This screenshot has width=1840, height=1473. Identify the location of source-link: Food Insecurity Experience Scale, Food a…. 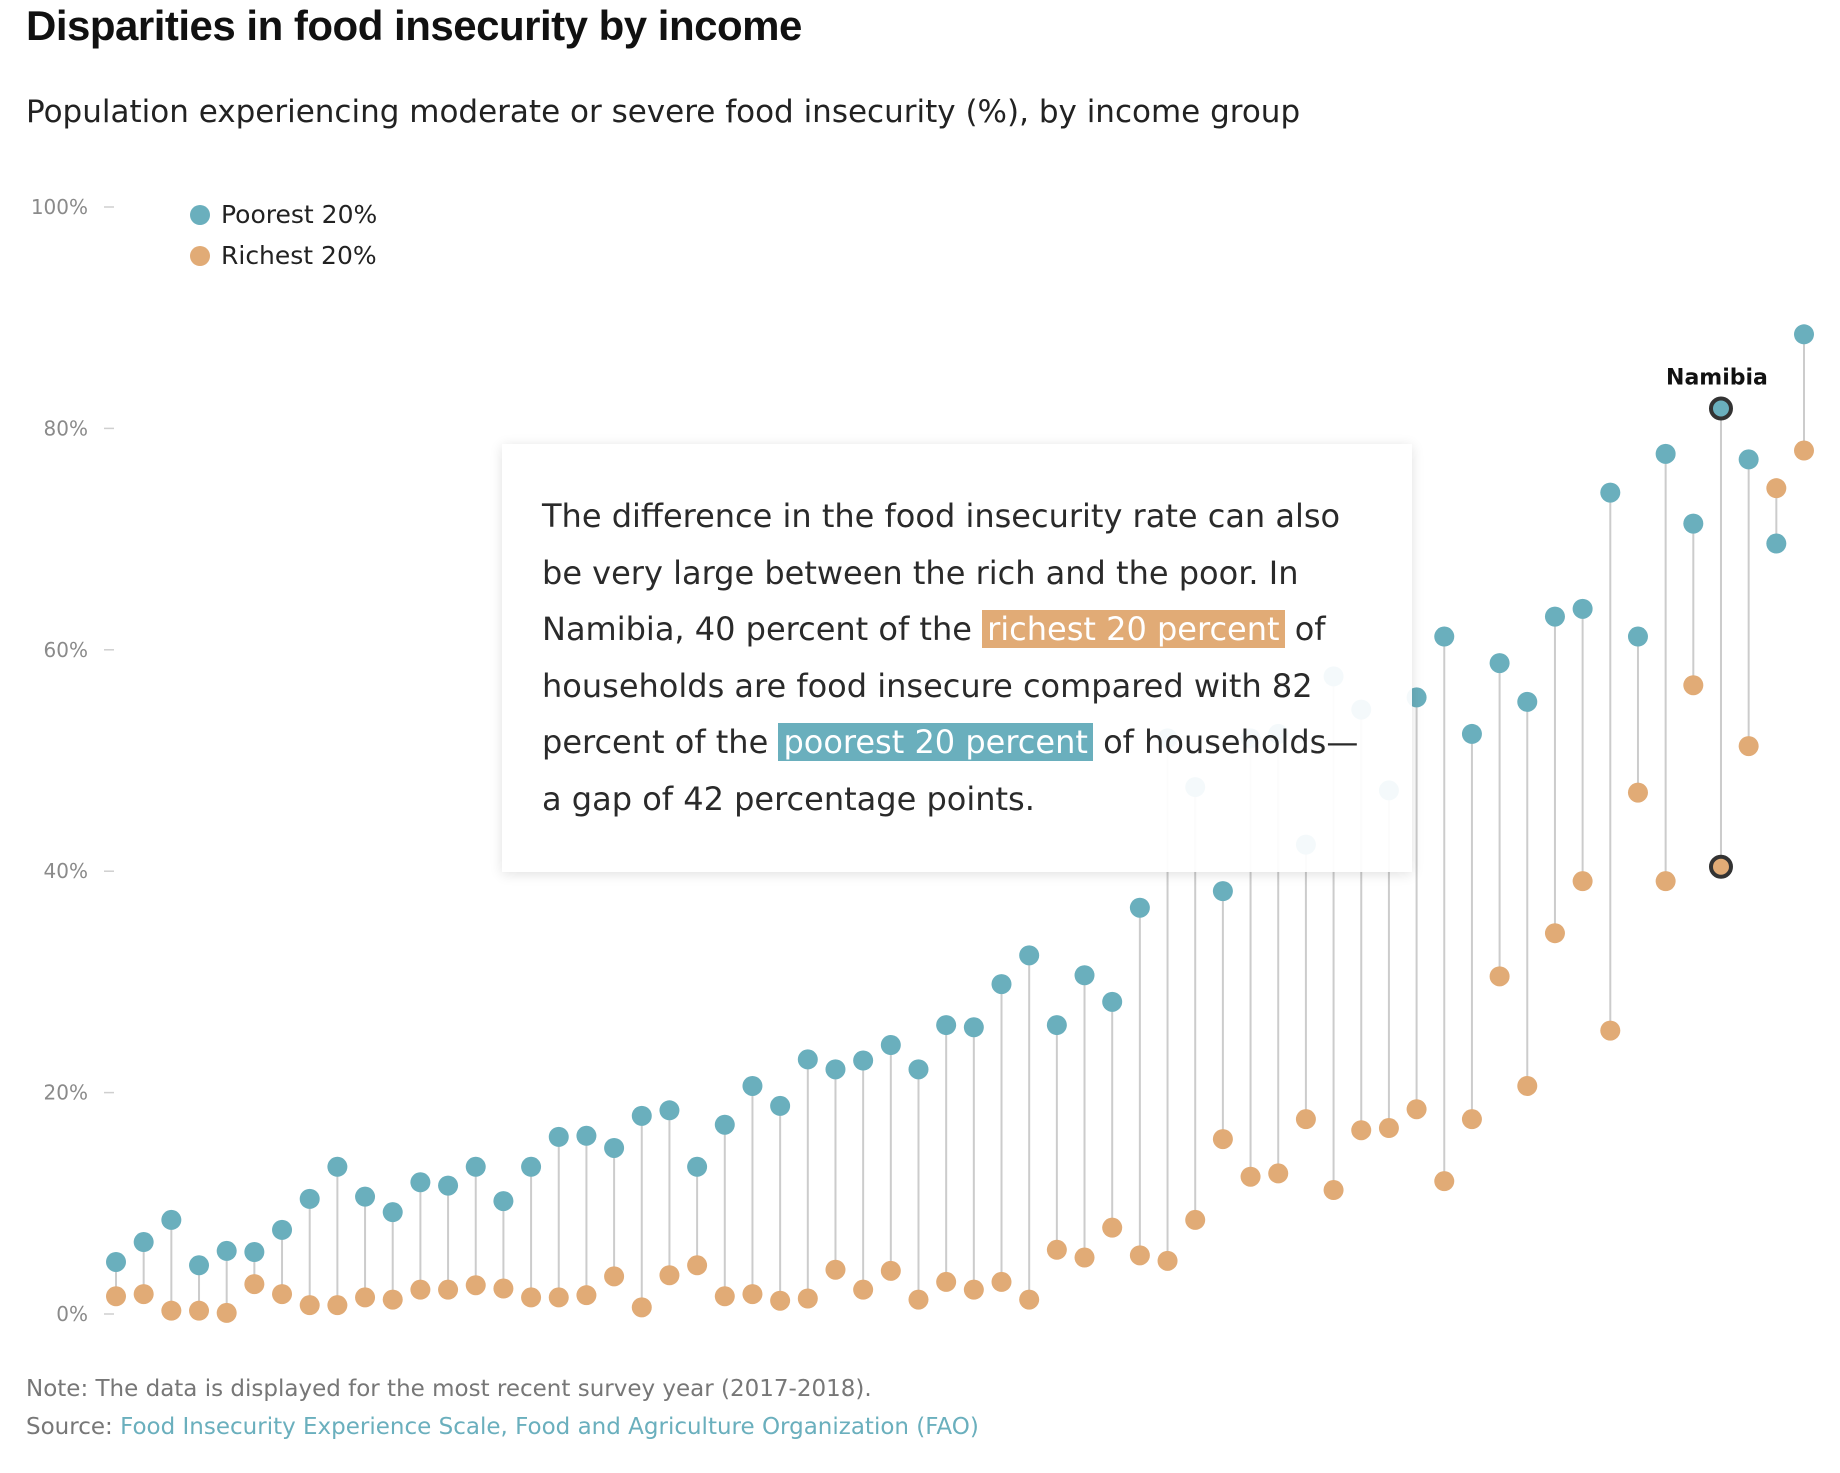
(549, 1427).